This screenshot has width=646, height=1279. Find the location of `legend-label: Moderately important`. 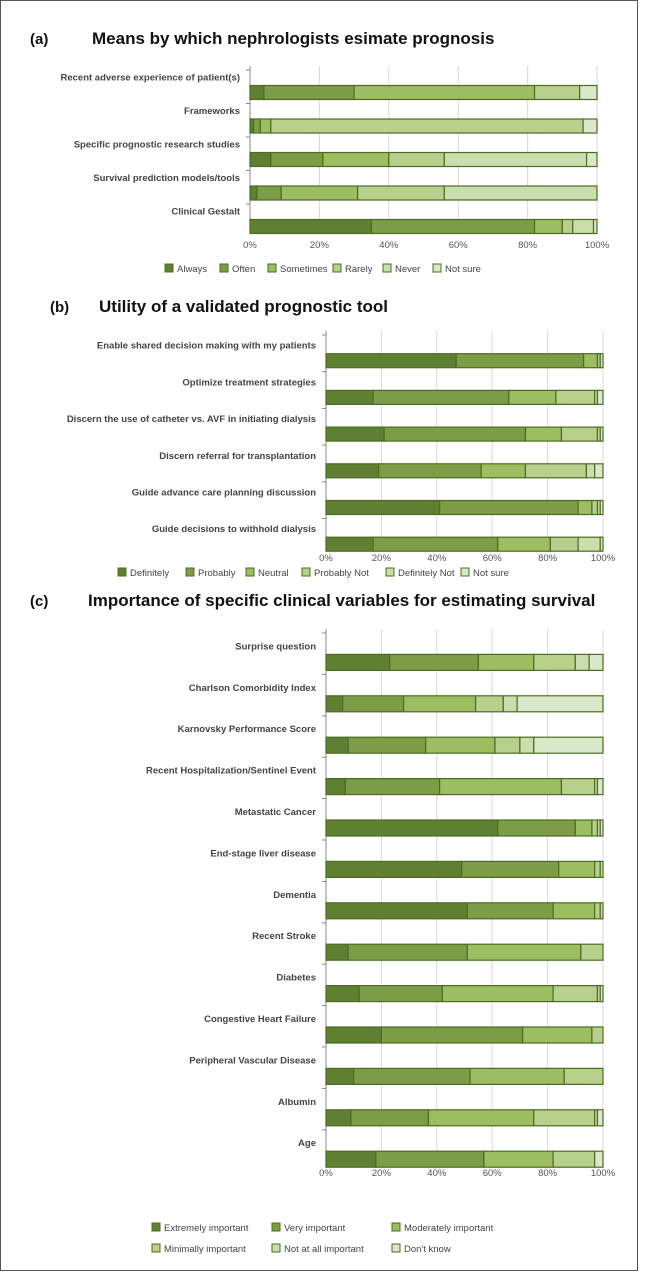

legend-label: Moderately important is located at coordinates (449, 1228).